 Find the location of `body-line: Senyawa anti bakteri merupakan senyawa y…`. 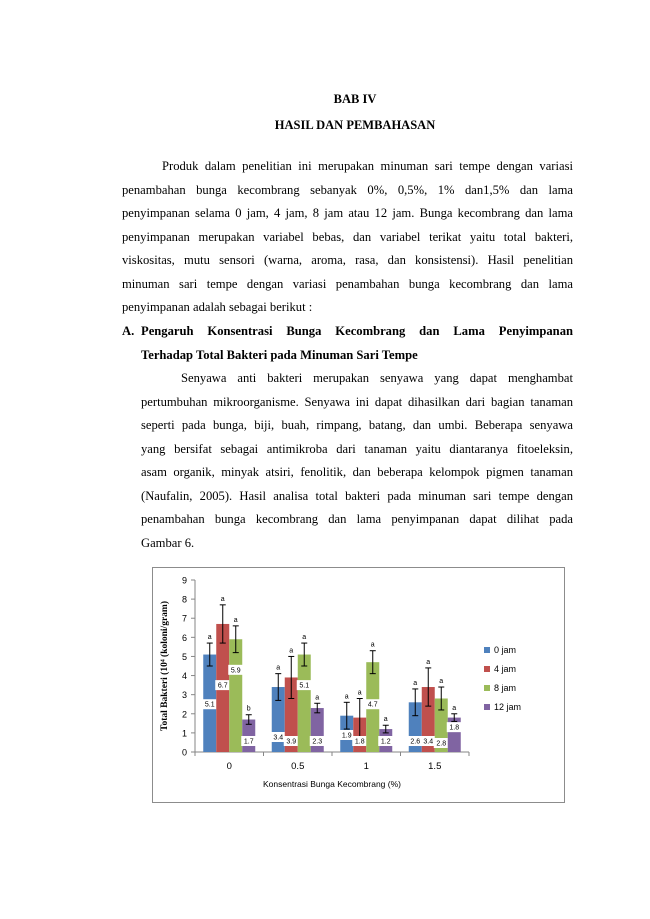

body-line: Senyawa anti bakteri merupakan senyawa y… is located at coordinates (377, 378).